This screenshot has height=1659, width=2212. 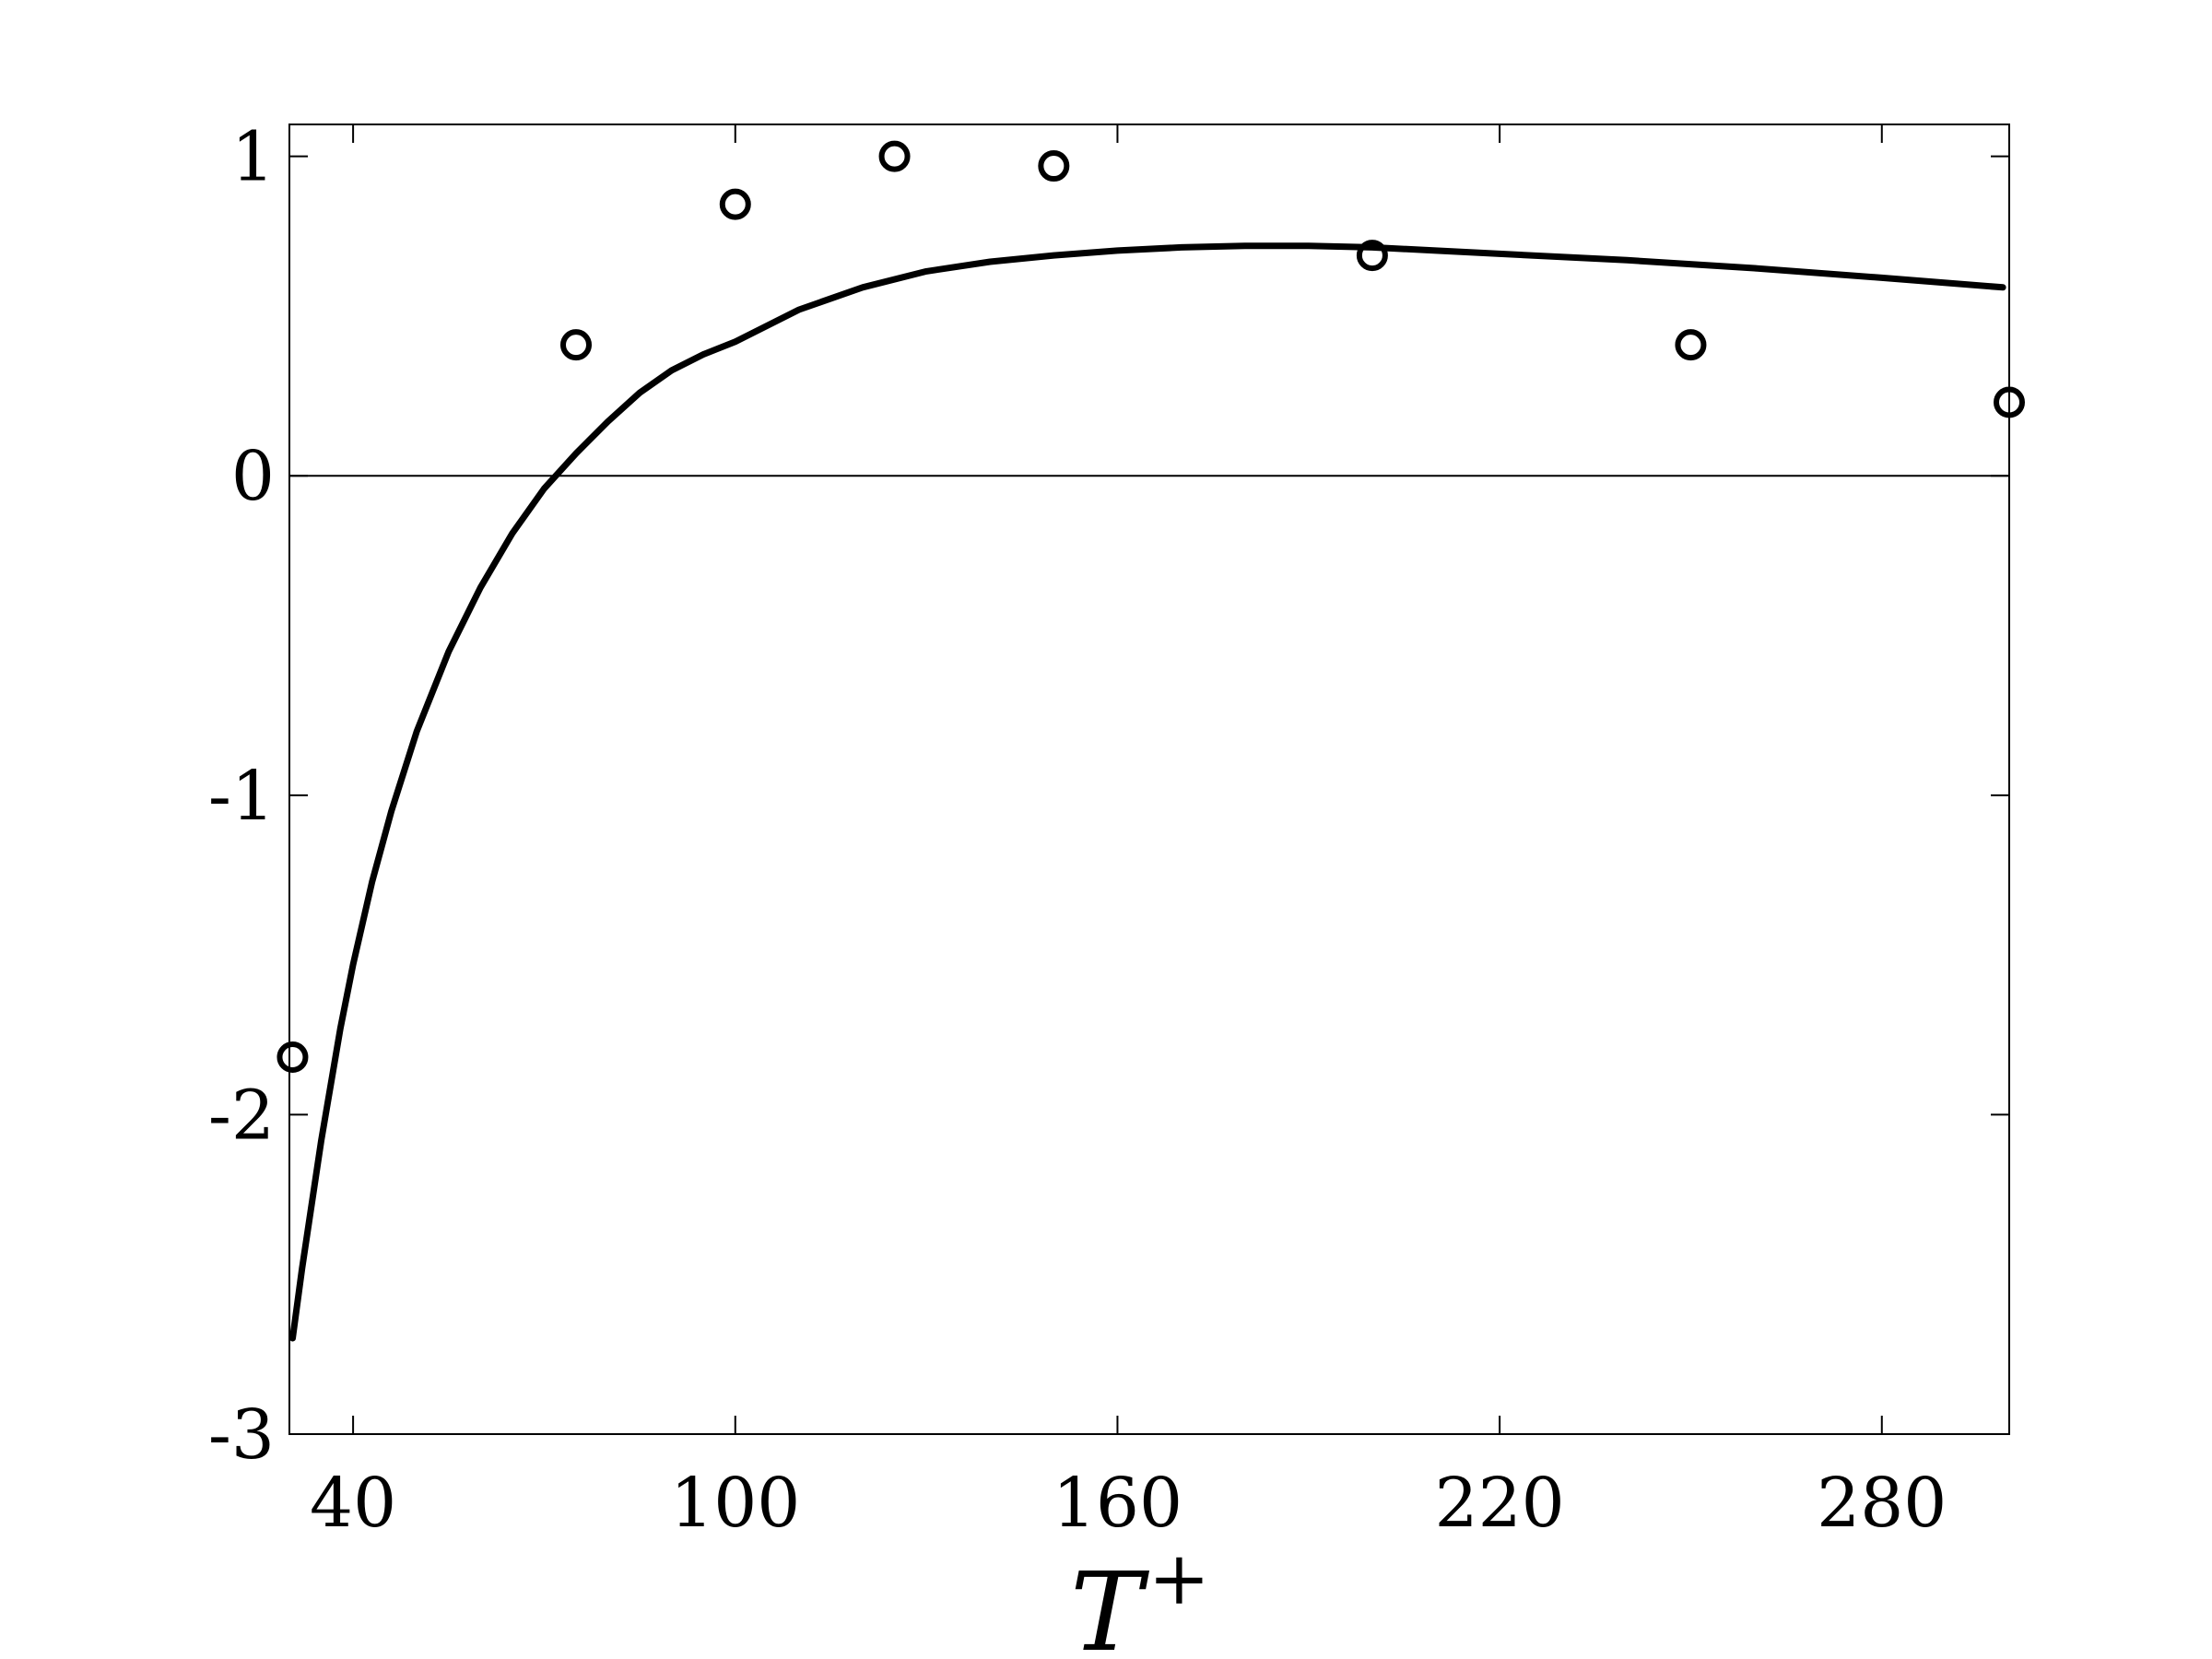 I want to click on y-tick-label: -3, so click(x=241, y=1435).